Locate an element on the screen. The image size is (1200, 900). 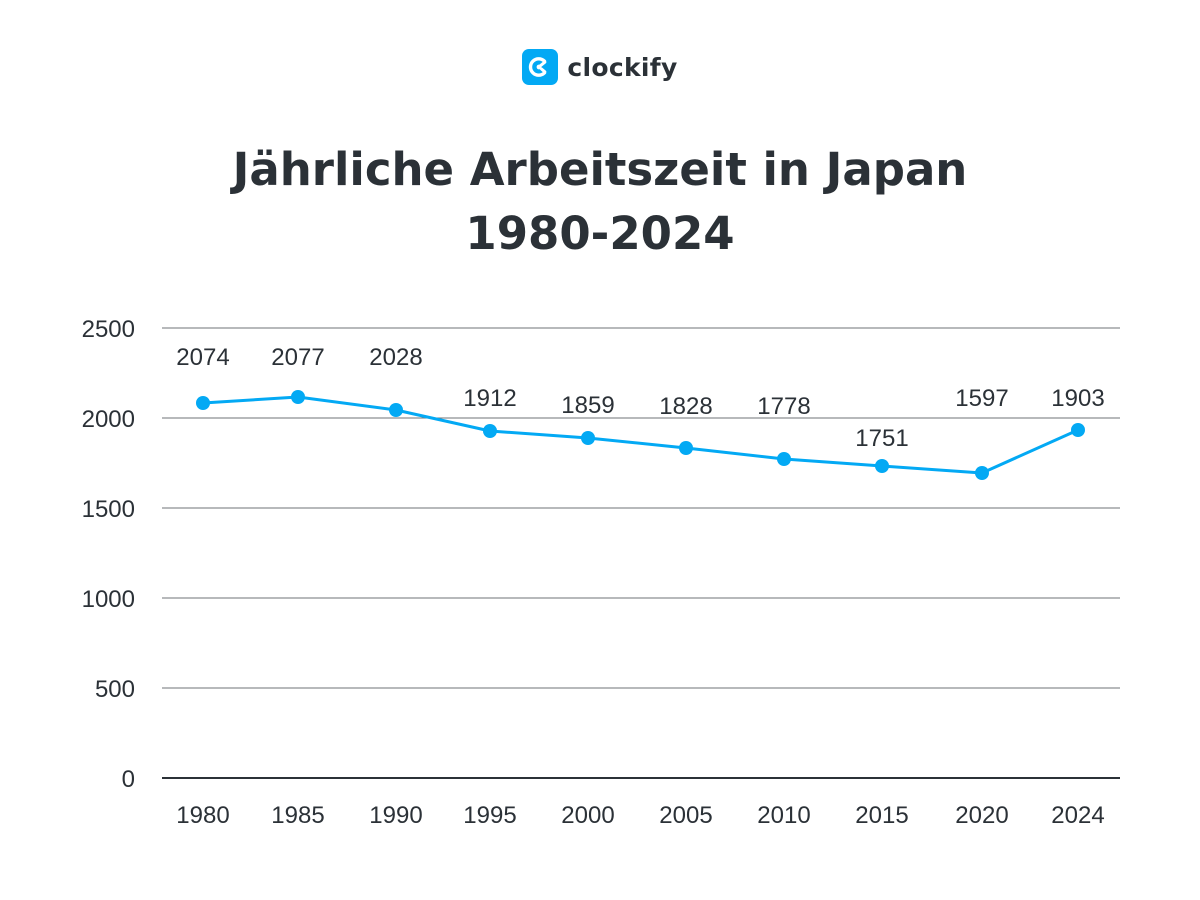
data-labels: 2074 2077 2028 1912 1859 1828 1778 1751 1597 1903 is located at coordinates (640, 398).